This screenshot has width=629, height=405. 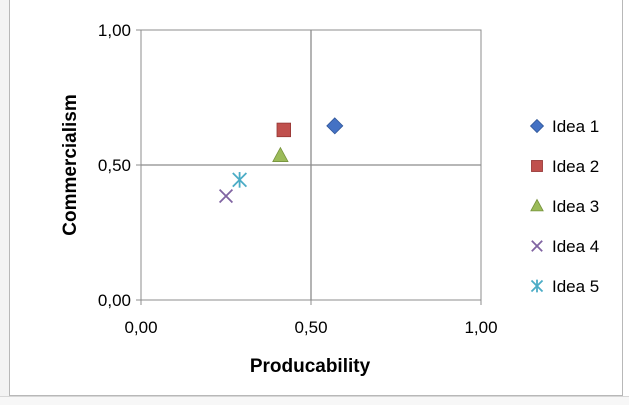 What do you see at coordinates (140, 327) in the screenshot?
I see `x-tick-label: 0,00` at bounding box center [140, 327].